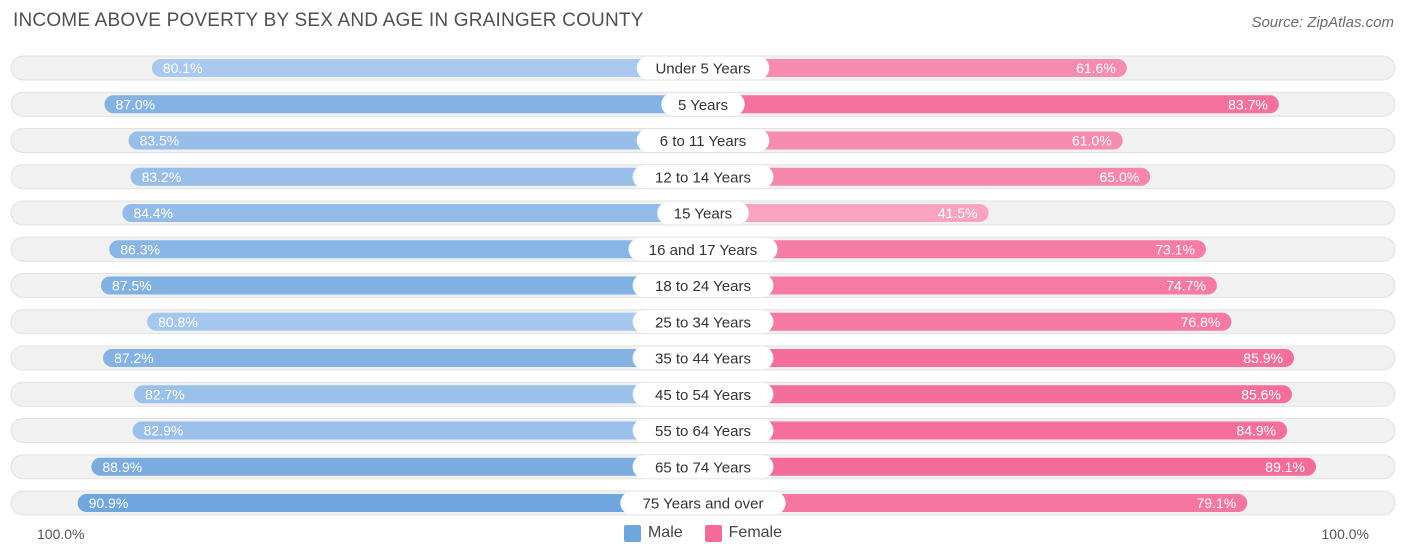 This screenshot has height=559, width=1406. Describe the element at coordinates (160, 141) in the screenshot. I see `male-value-label: 83.5%` at that location.